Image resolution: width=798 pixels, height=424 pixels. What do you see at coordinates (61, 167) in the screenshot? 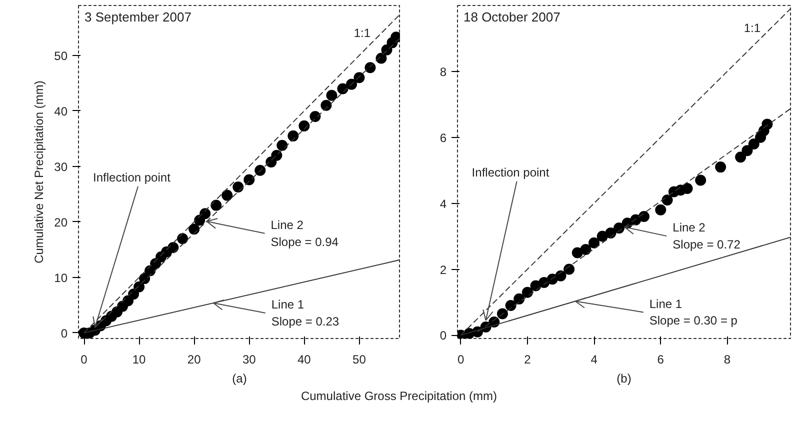
I see `y-tick-label: 30` at bounding box center [61, 167].